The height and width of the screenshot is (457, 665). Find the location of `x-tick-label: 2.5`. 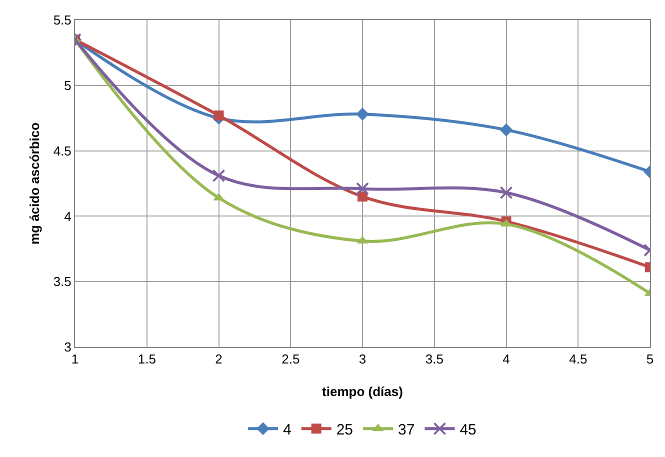

x-tick-label: 2.5 is located at coordinates (291, 359).